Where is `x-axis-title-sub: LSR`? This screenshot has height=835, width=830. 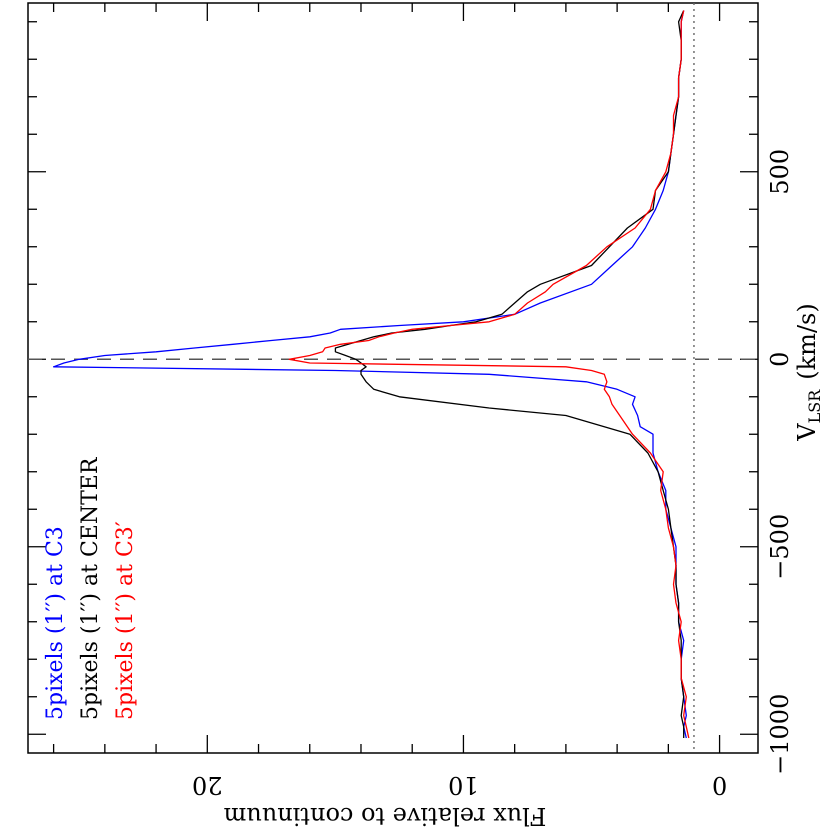
x-axis-title-sub: LSR is located at coordinates (814, 406).